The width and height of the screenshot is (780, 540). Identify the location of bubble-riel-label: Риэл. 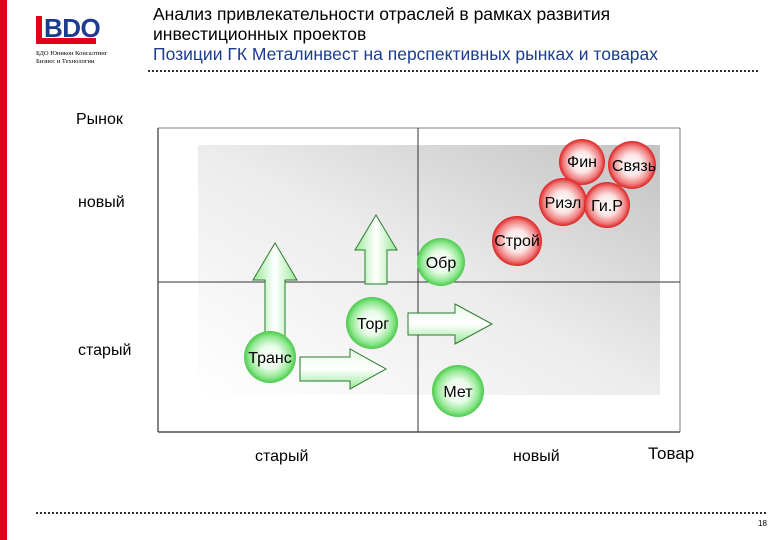
(563, 203).